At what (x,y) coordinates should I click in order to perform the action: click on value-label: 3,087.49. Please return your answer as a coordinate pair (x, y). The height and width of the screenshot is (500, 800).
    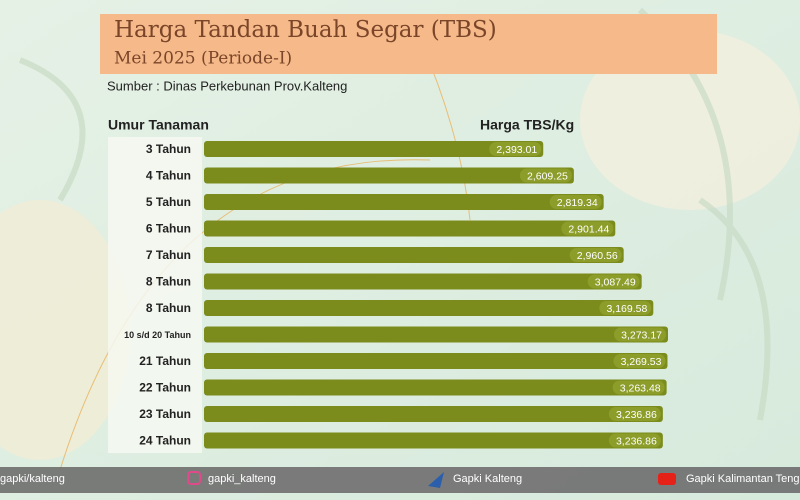
    Looking at the image, I should click on (615, 282).